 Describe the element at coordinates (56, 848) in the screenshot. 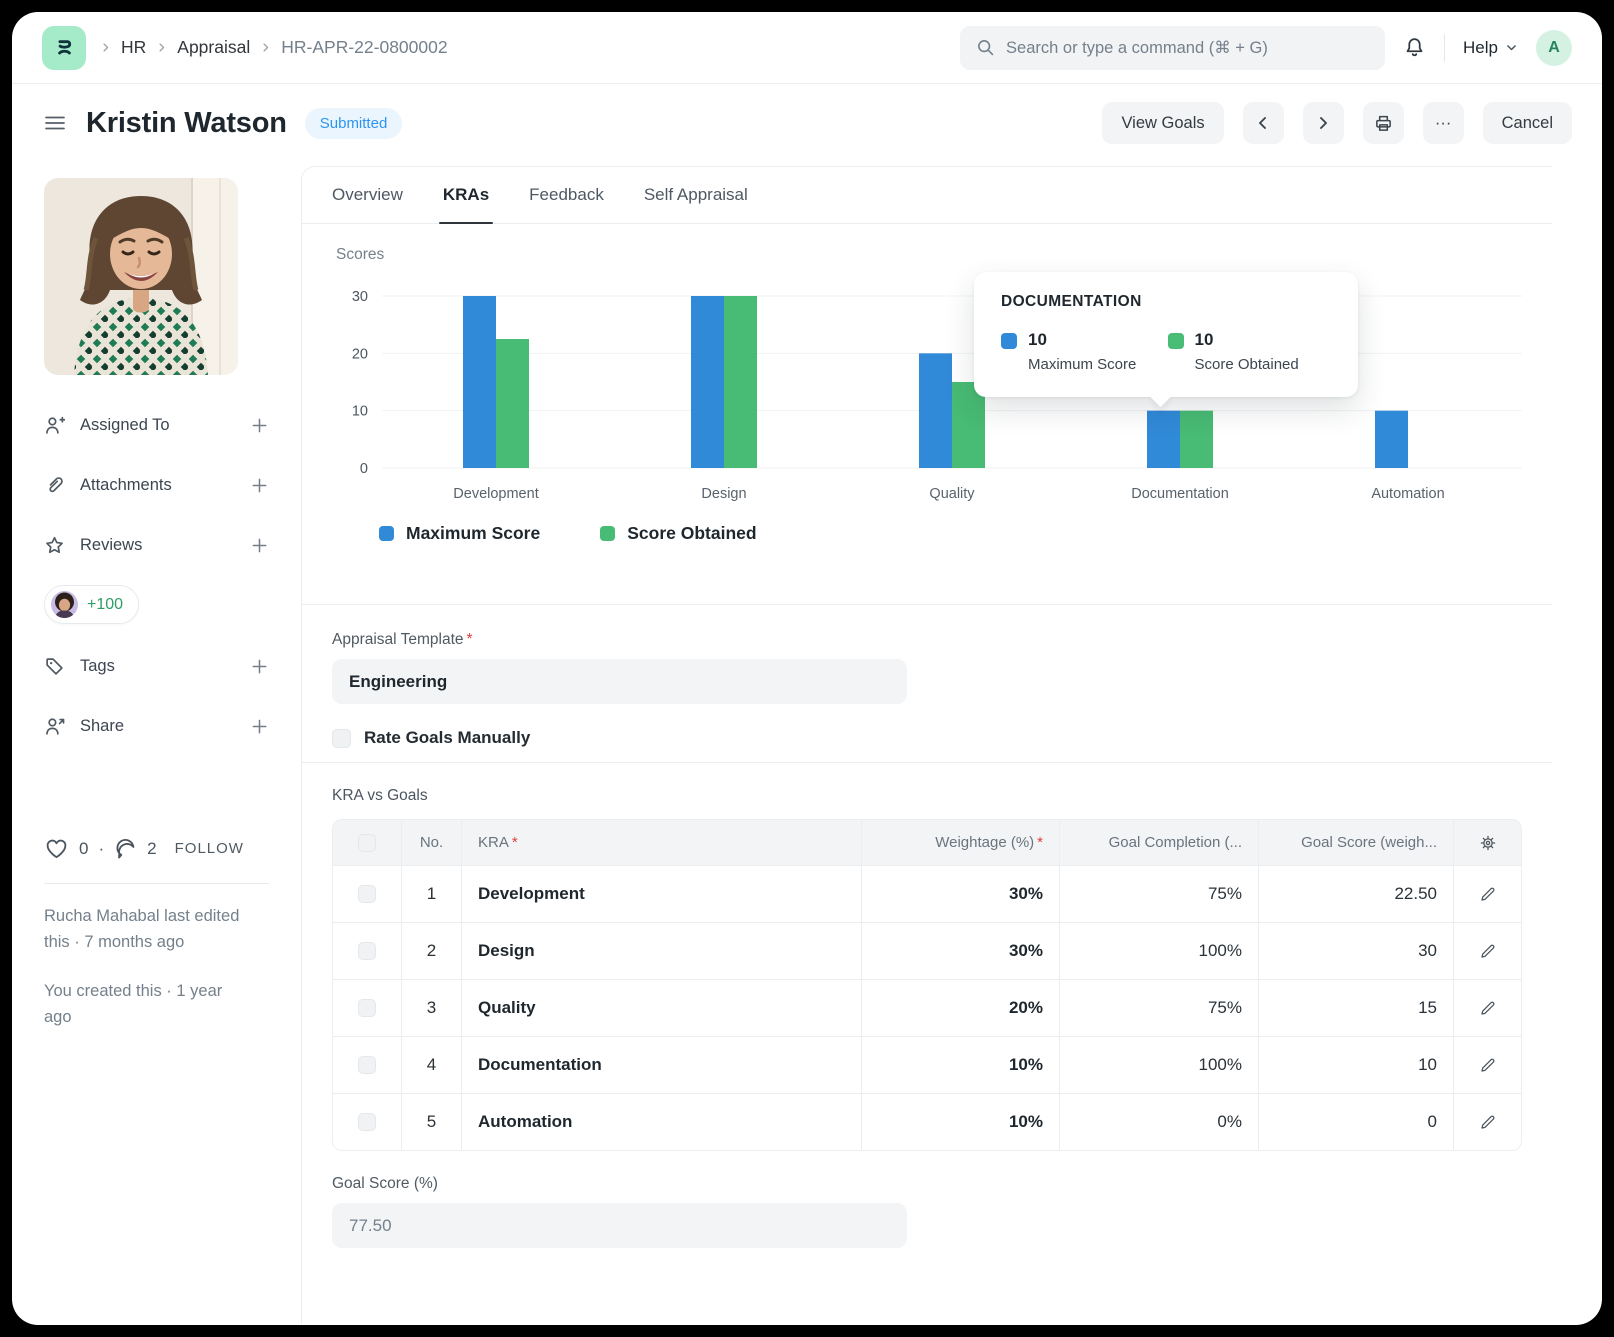

I see `heart-icon` at that location.